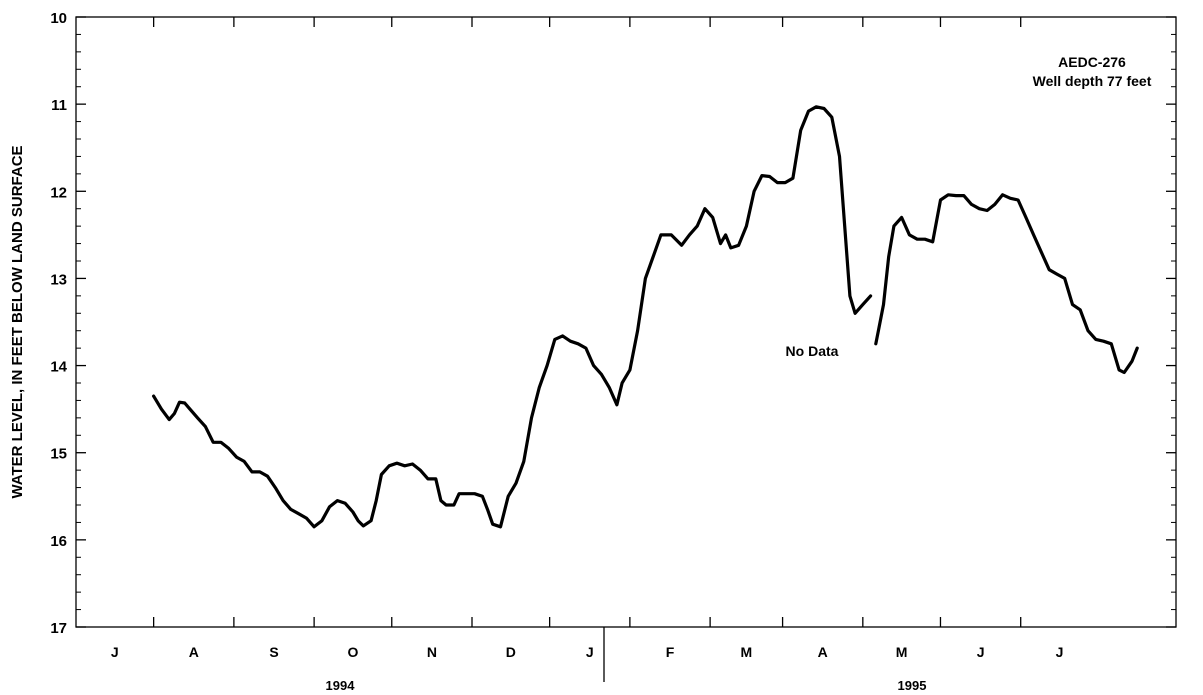 This screenshot has height=695, width=1203. Describe the element at coordinates (1092, 62) in the screenshot. I see `well-name-label: AEDC-276` at that location.